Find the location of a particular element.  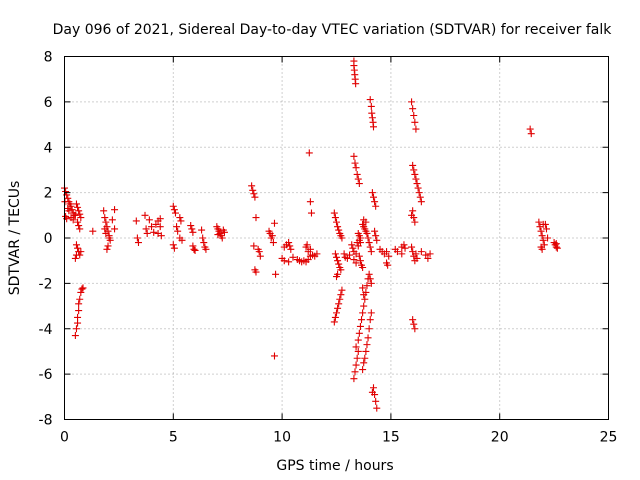

x-axis-label: GPS time / hours is located at coordinates (334, 466).